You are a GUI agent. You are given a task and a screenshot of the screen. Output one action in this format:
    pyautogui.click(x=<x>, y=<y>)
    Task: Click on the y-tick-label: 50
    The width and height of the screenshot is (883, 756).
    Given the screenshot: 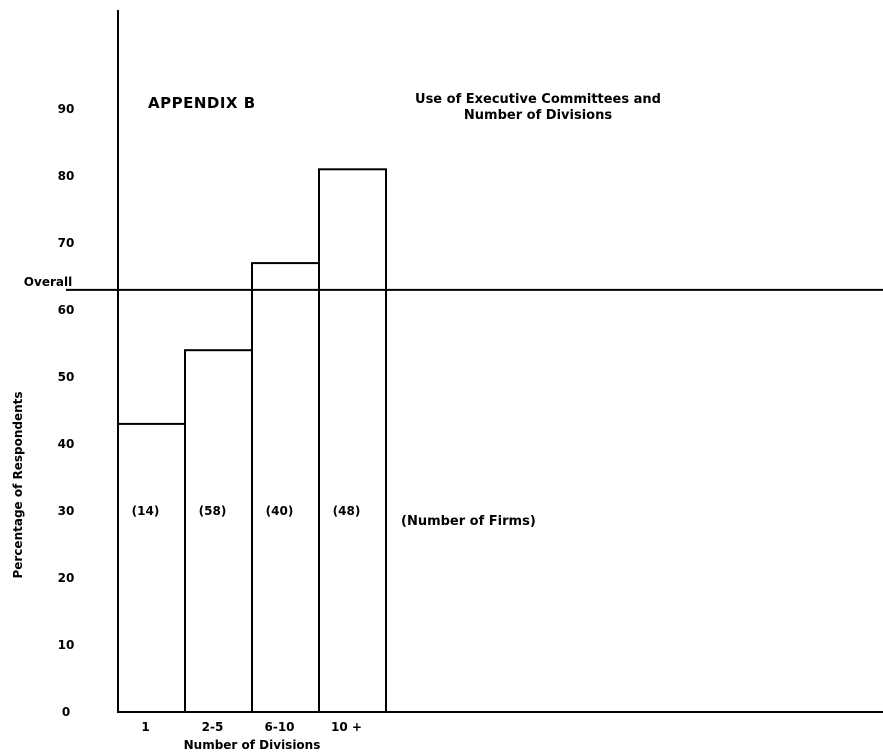 What is the action you would take?
    pyautogui.click(x=66, y=377)
    